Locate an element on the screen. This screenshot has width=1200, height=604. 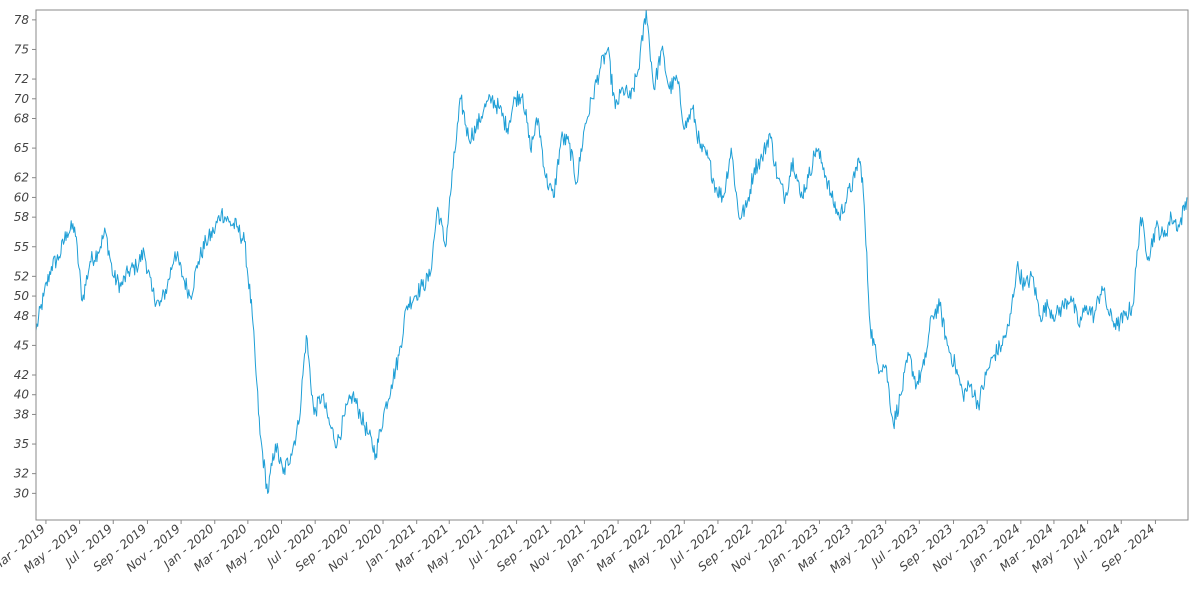
y-tick-label: 68 is located at coordinates (22, 119).